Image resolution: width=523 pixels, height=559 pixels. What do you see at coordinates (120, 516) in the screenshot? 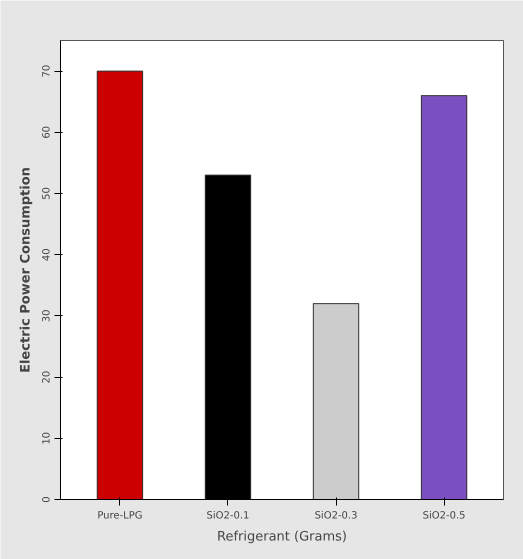
I see `x-tick-label: Pure-LPG` at bounding box center [120, 516].